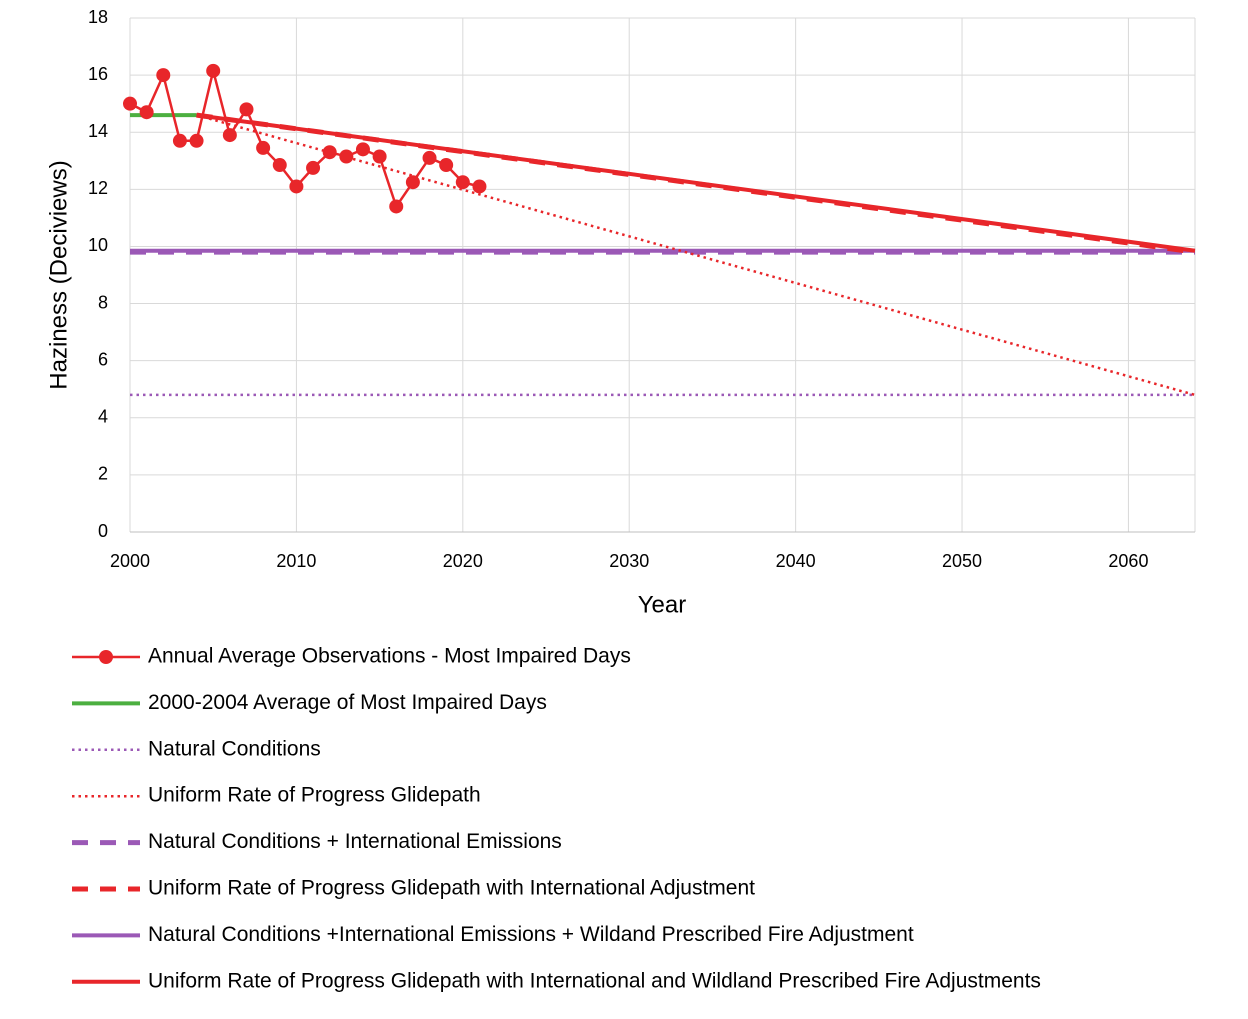  I want to click on legend-marker, so click(106, 657).